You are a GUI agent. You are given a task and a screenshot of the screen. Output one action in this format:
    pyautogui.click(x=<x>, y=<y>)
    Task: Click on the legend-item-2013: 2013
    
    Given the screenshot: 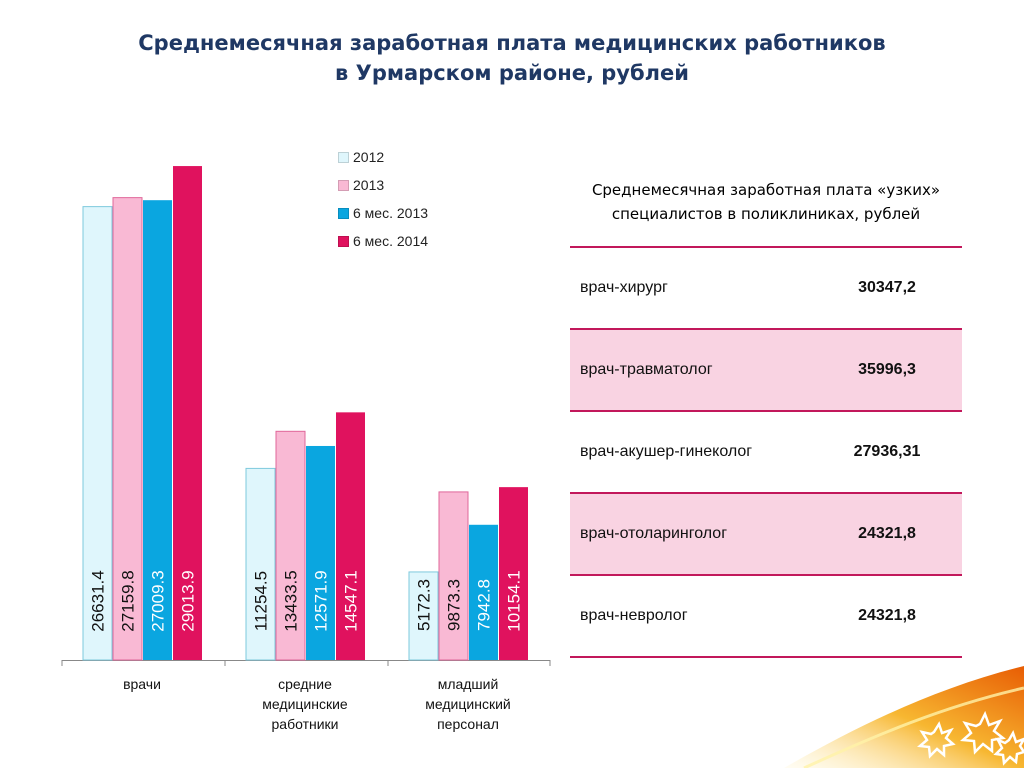 What is the action you would take?
    pyautogui.click(x=383, y=185)
    